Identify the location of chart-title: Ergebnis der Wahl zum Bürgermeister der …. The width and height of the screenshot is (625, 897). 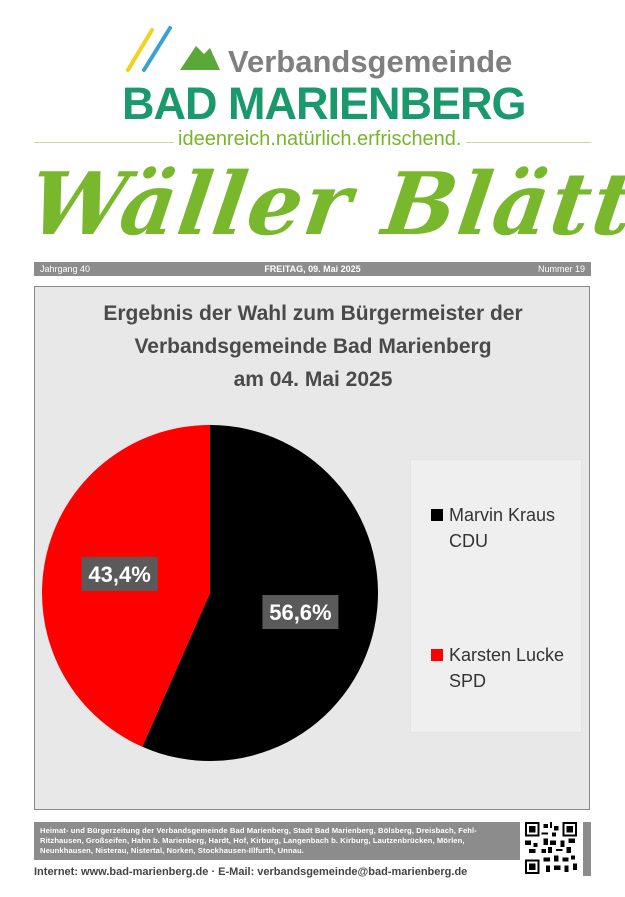
(313, 346).